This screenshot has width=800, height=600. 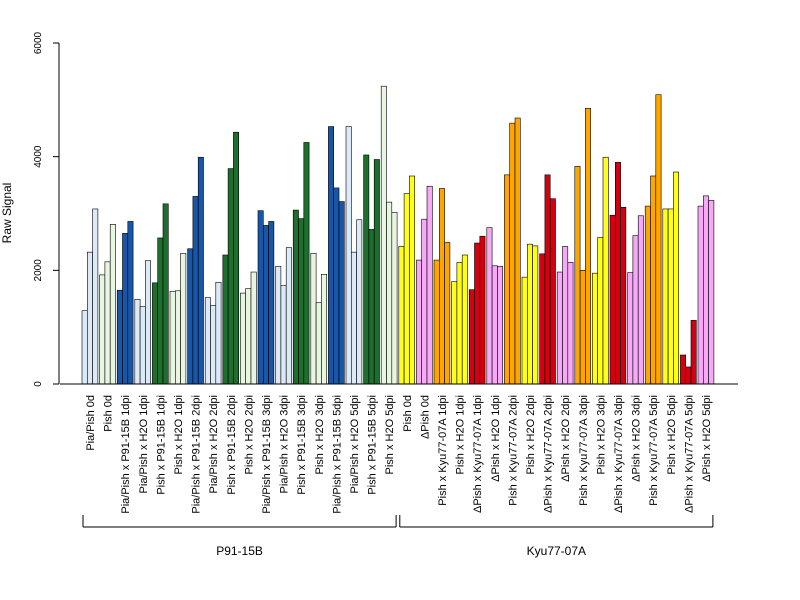 I want to click on group-label: P91-15B, so click(x=239, y=551).